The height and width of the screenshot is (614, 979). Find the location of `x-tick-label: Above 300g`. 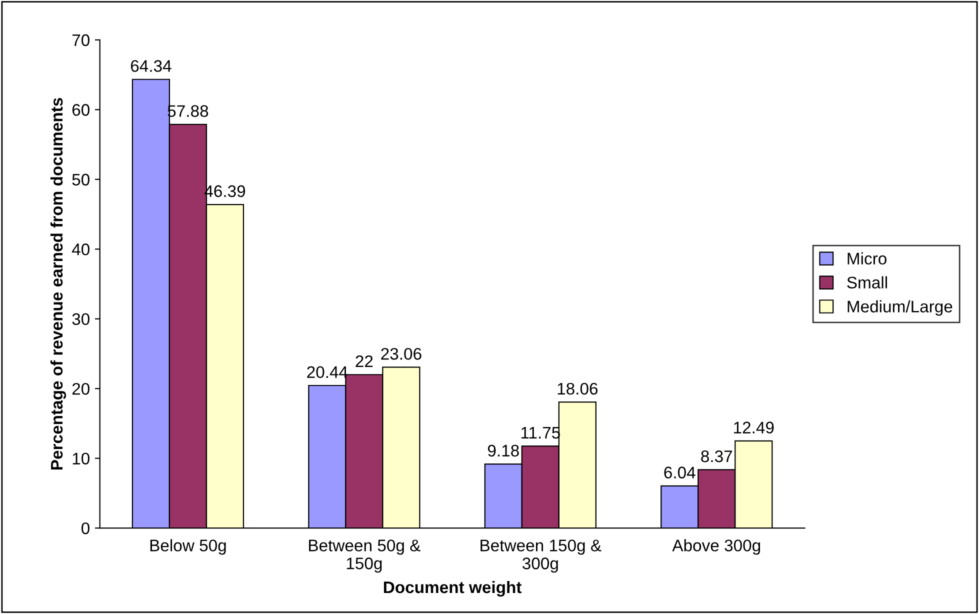

x-tick-label: Above 300g is located at coordinates (716, 547).